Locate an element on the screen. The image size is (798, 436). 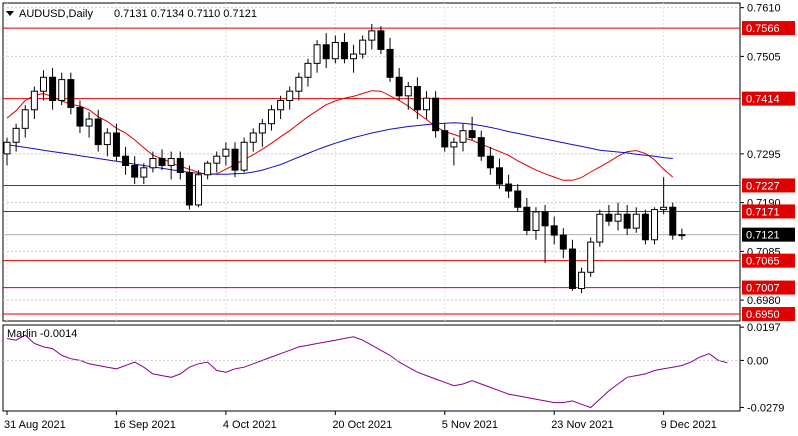
level-badge-label: 0.7171 is located at coordinates (763, 212).